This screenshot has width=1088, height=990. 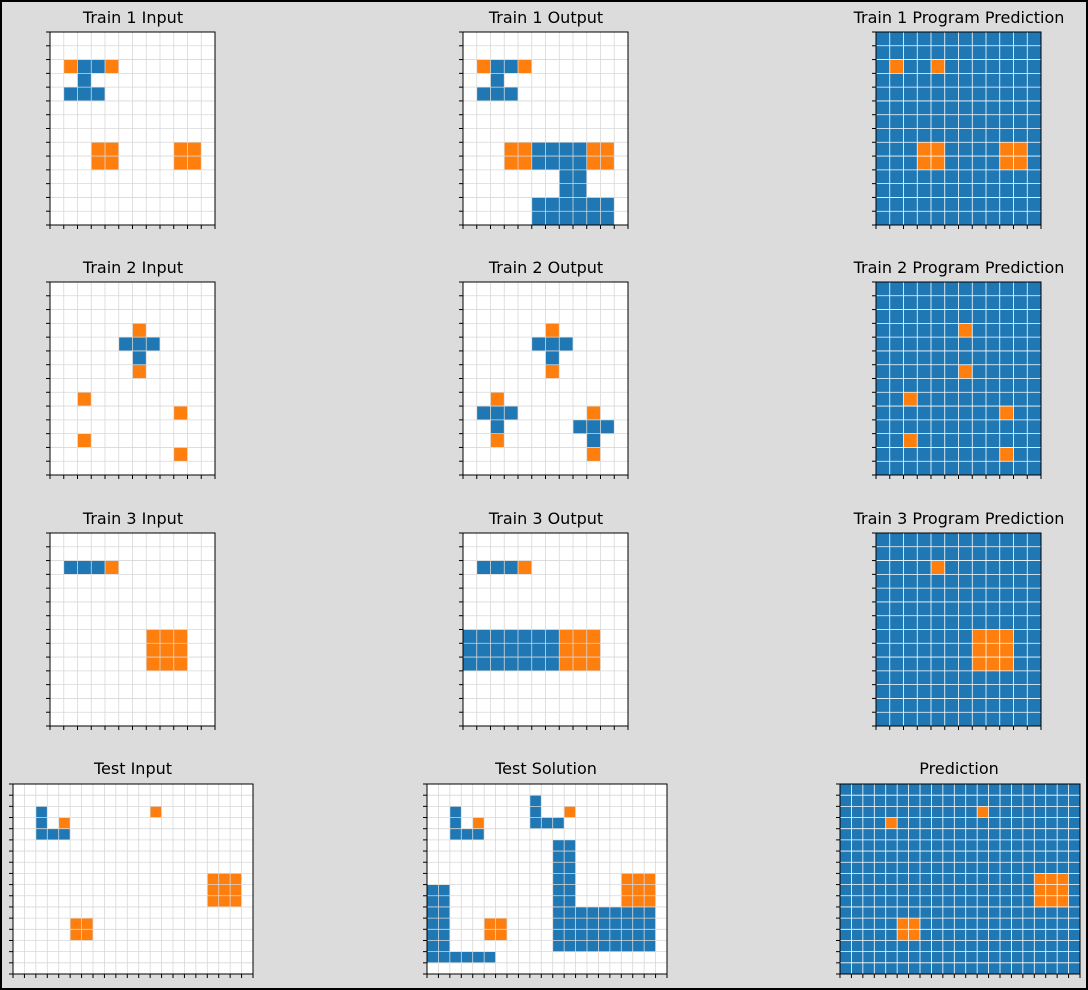 What do you see at coordinates (546, 768) in the screenshot?
I see `panel-title: Test Solution` at bounding box center [546, 768].